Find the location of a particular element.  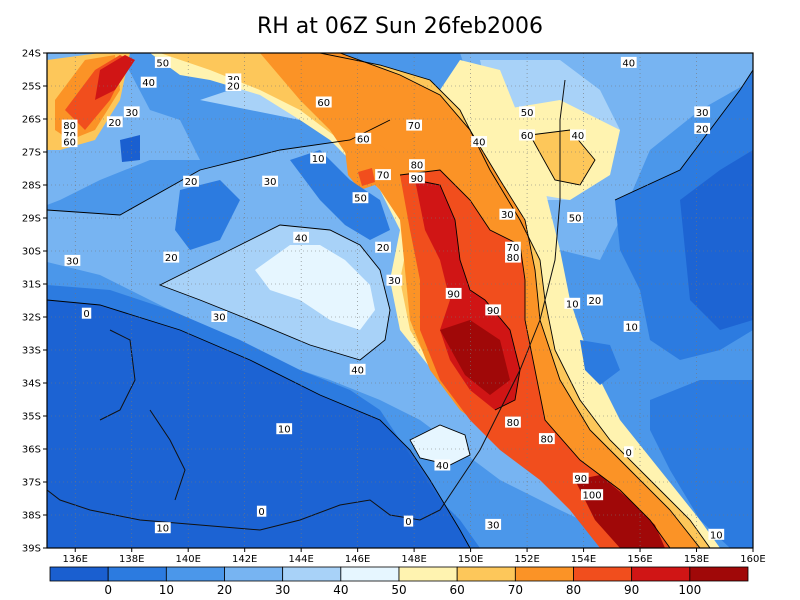

colorbar-label: 50 is located at coordinates (398, 590).